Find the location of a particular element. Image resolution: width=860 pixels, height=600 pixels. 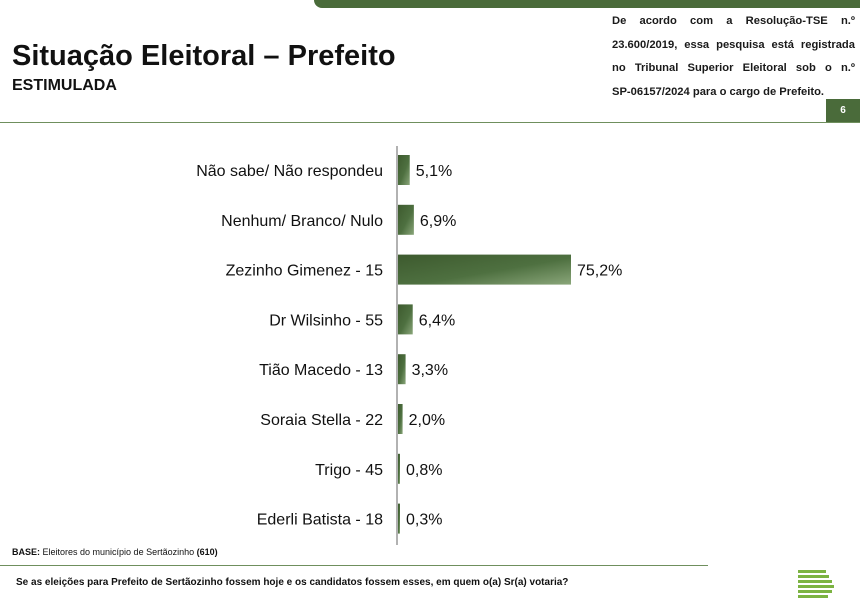

category-label: Trigo - 45 is located at coordinates (349, 470).